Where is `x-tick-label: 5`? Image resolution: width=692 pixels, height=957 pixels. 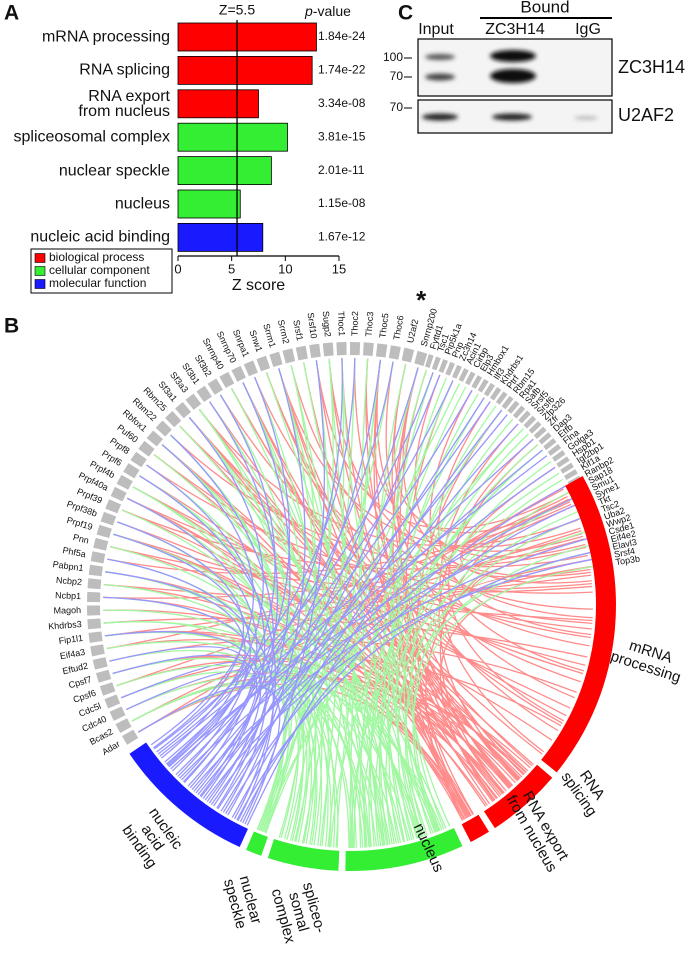 x-tick-label: 5 is located at coordinates (231, 268).